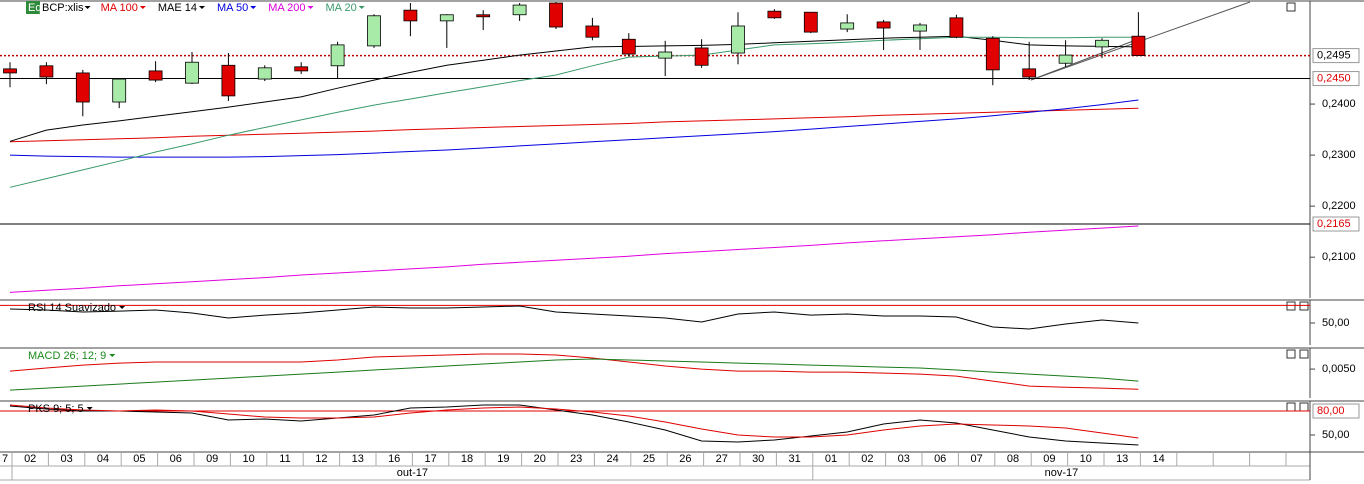 Image resolution: width=1364 pixels, height=484 pixels. Describe the element at coordinates (976, 459) in the screenshot. I see `x-tick-label: 07` at that location.